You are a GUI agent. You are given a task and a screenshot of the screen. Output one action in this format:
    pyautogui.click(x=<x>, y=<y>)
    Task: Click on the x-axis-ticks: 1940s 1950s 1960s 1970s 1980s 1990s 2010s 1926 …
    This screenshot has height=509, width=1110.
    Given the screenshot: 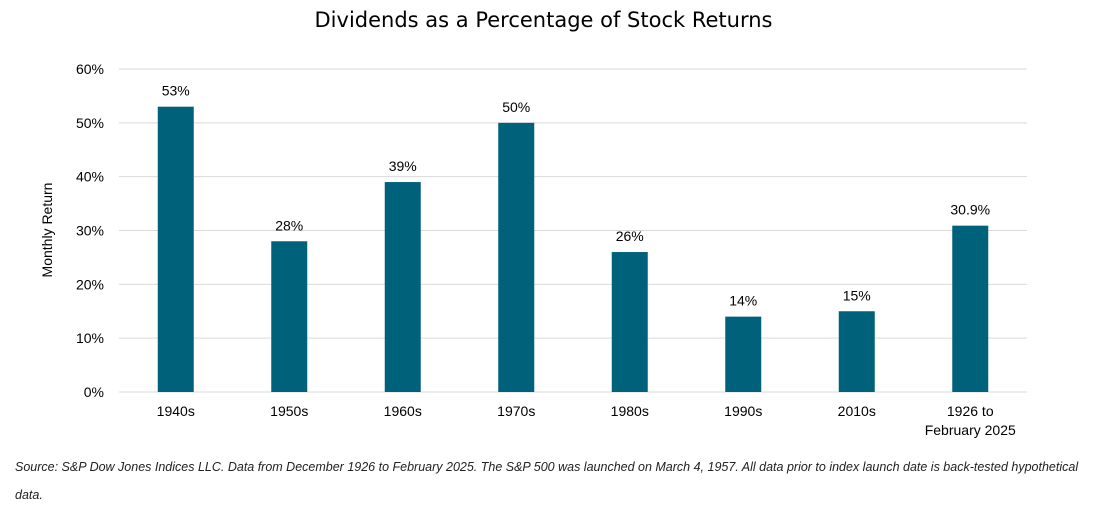 What is the action you would take?
    pyautogui.click(x=586, y=420)
    